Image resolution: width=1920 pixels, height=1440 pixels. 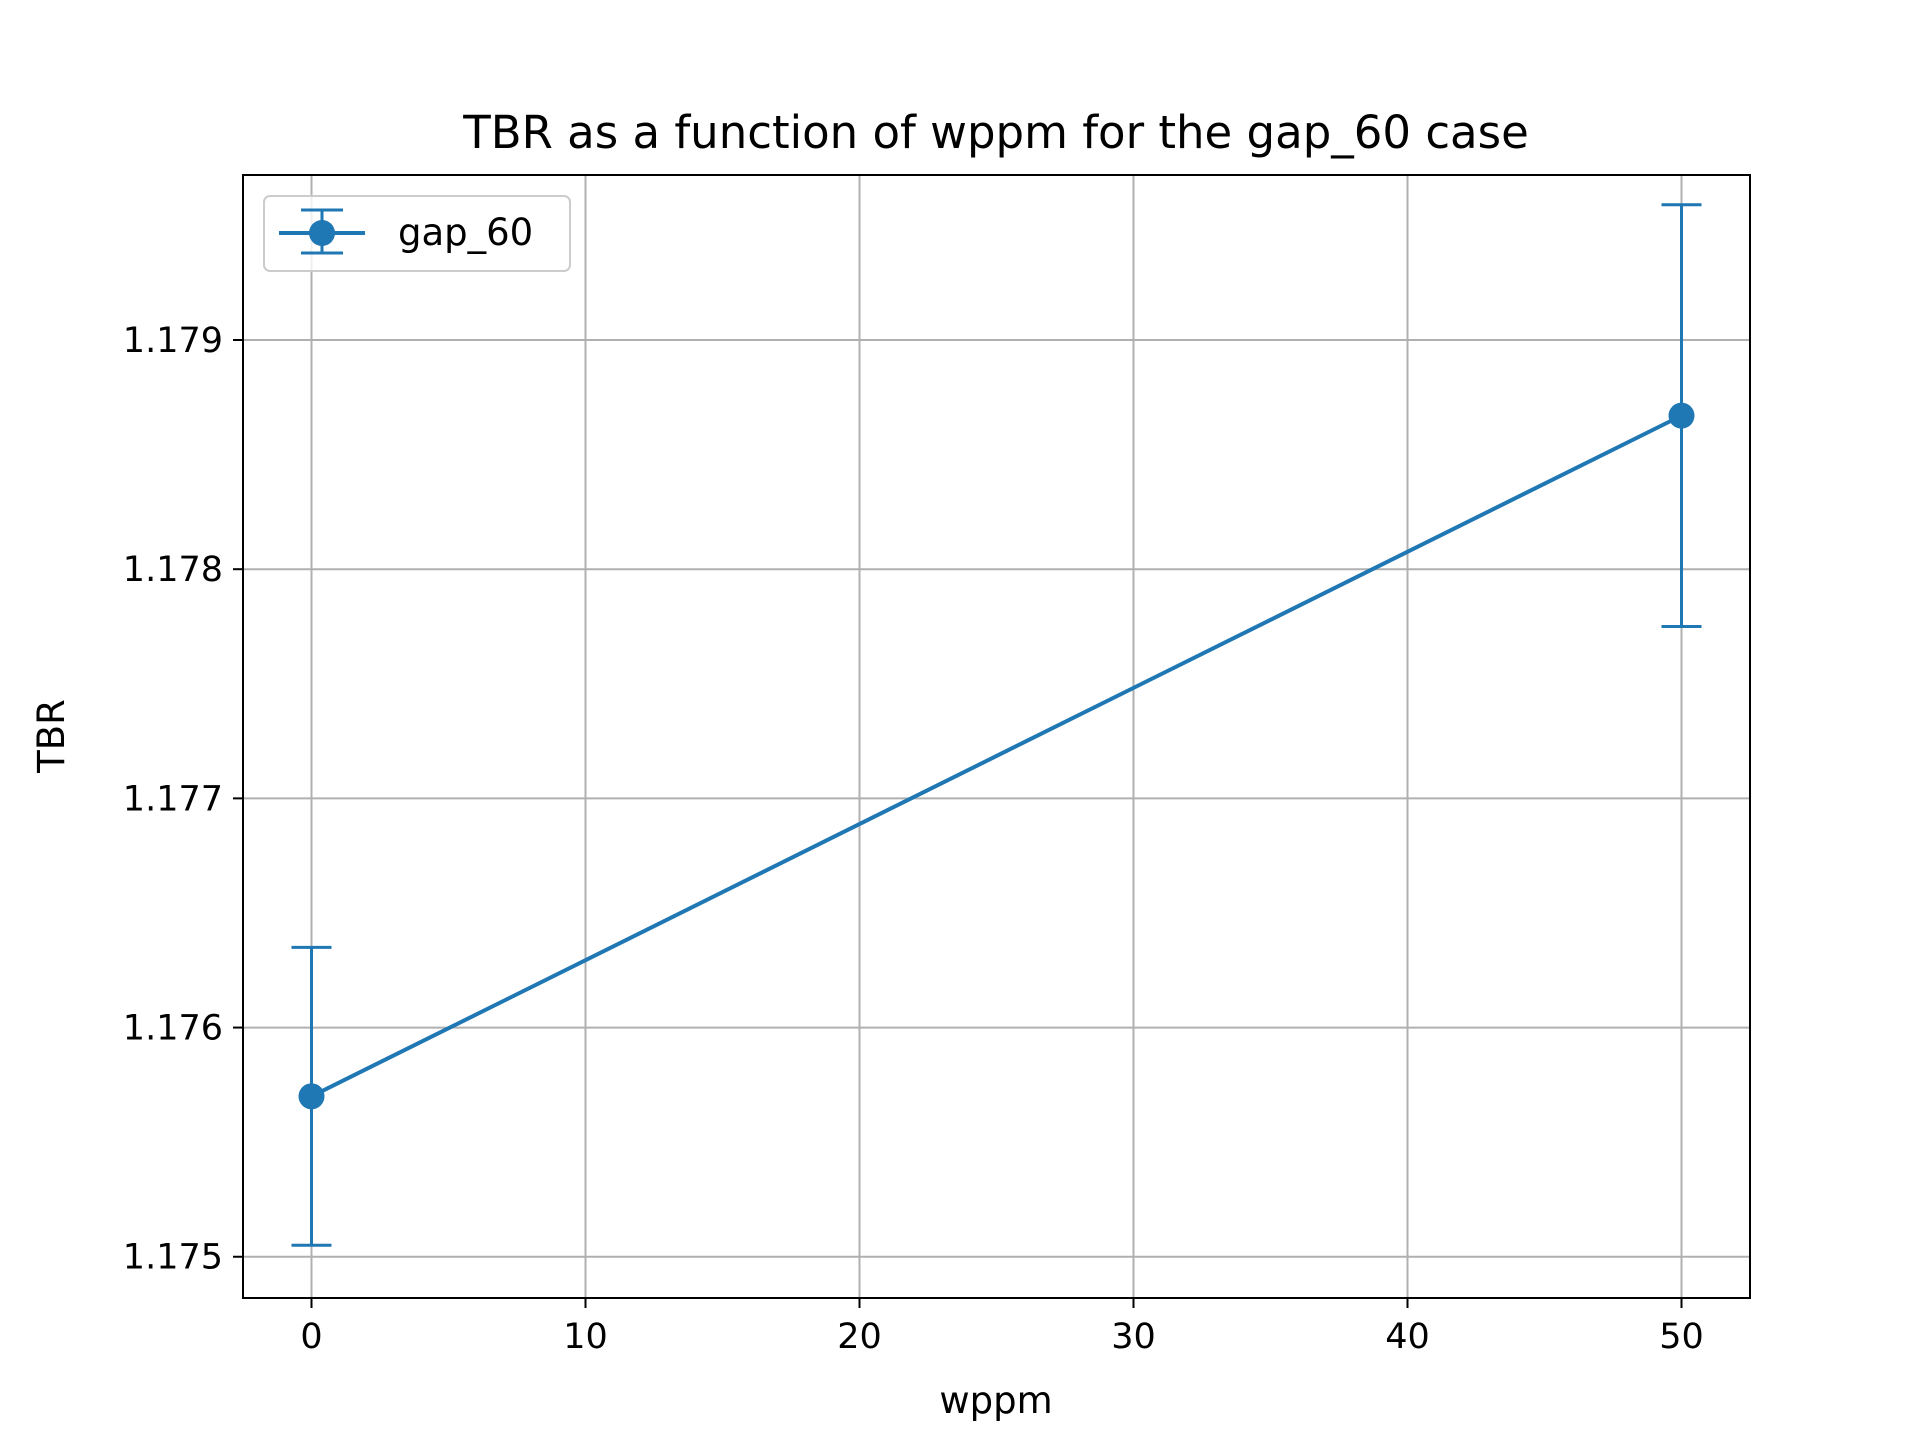 I want to click on y-tick-label: 1.176, so click(x=173, y=1029).